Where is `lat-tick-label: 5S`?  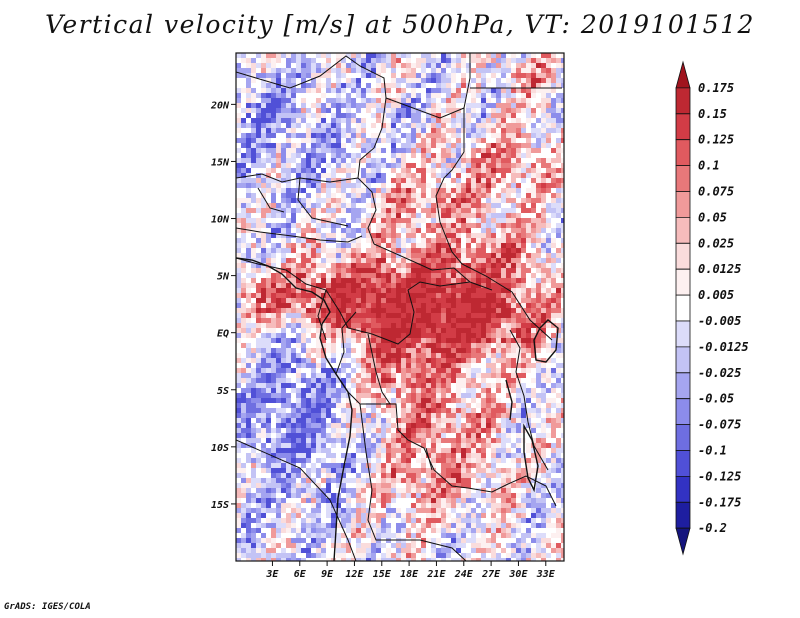
lat-tick-label: 5S is located at coordinates (223, 391).